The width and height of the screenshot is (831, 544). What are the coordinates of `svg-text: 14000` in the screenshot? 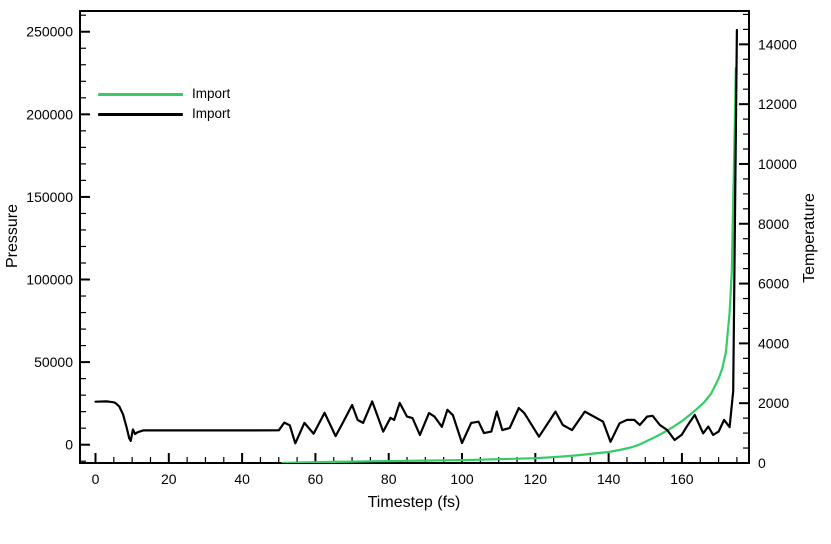 It's located at (777, 44).